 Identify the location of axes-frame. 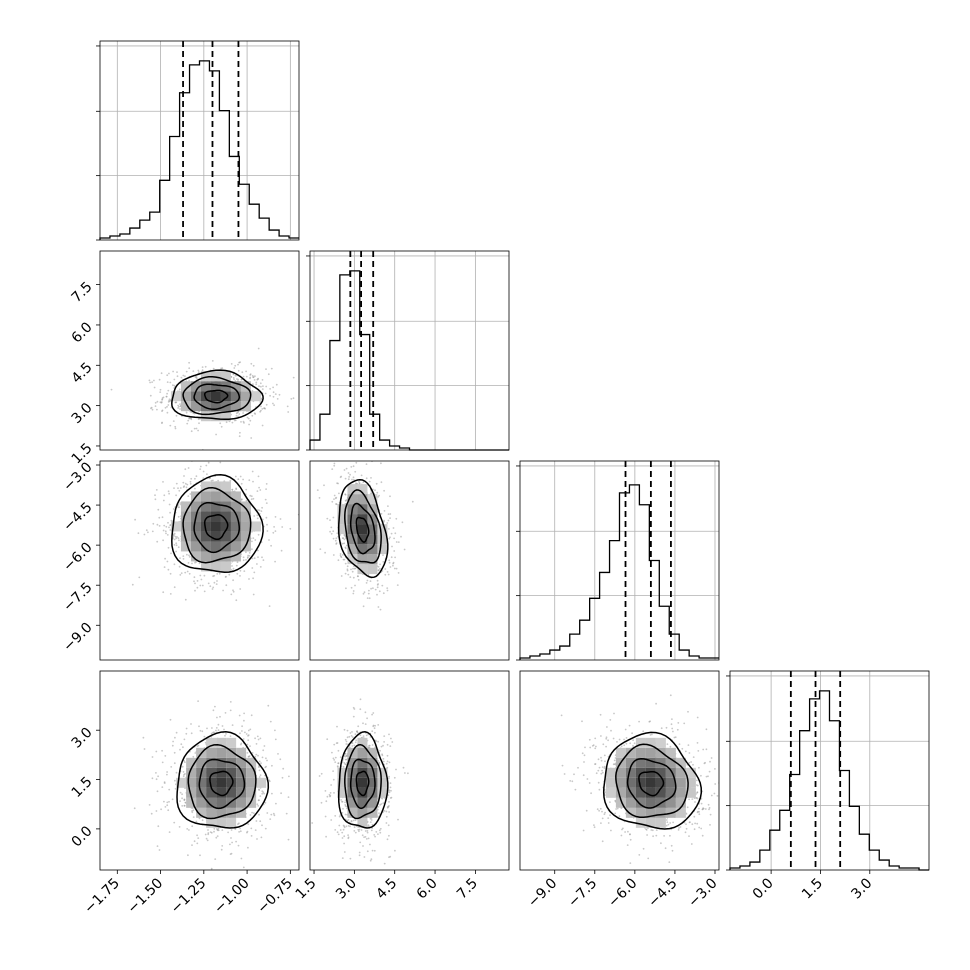
(409, 350).